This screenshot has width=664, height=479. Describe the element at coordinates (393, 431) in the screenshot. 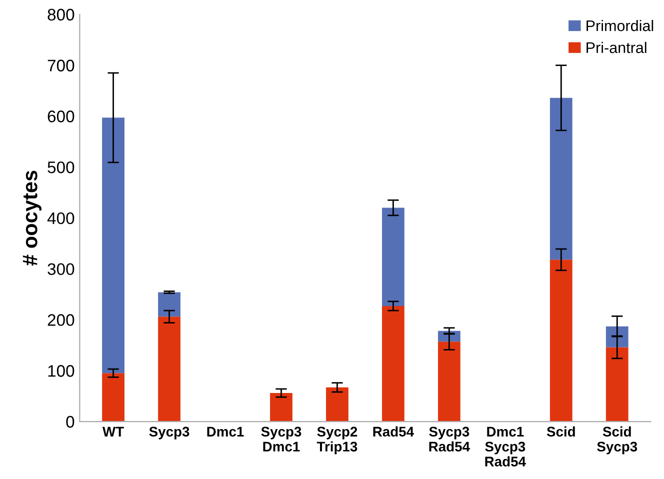

I see `x-tick-label: Rad54` at that location.